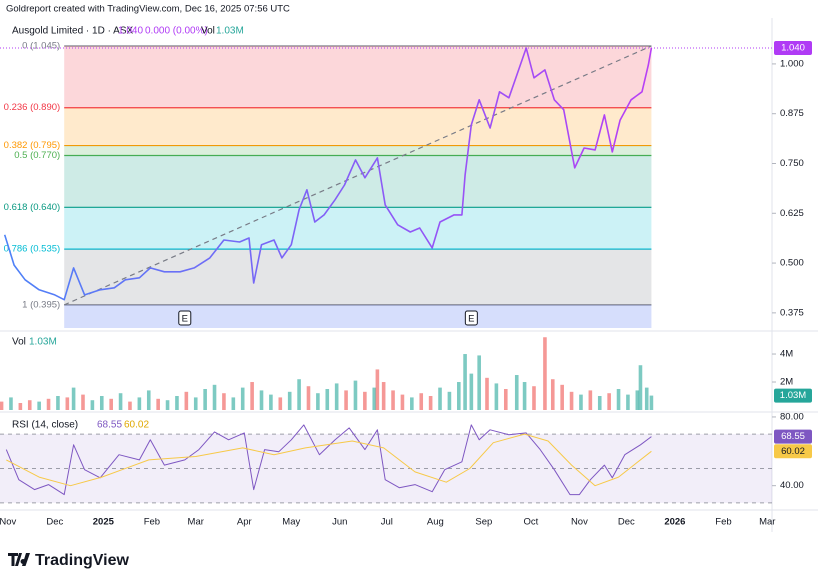  Describe the element at coordinates (792, 312) in the screenshot. I see `y-tick-label: 0.375` at that location.